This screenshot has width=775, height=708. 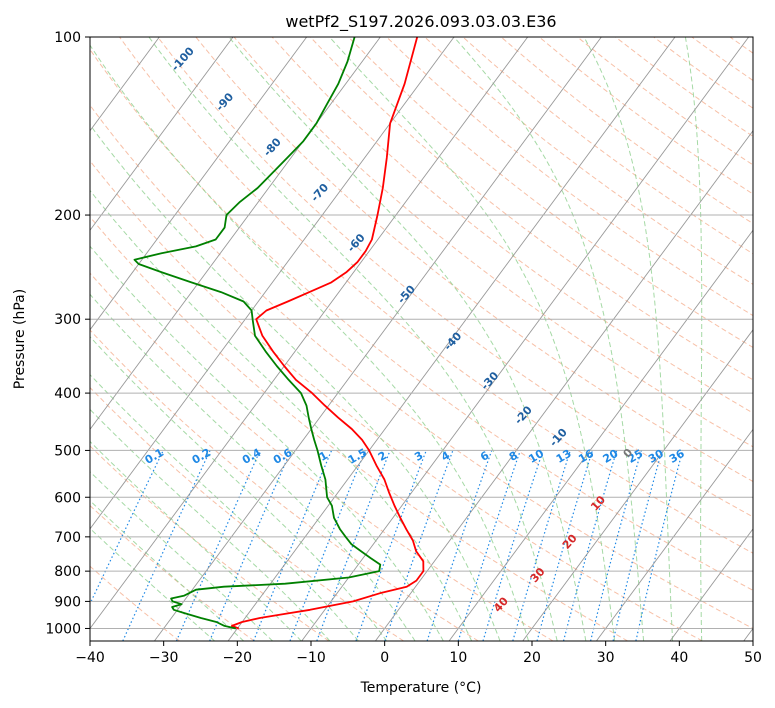 What do you see at coordinates (67, 320) in the screenshot?
I see `y-tick-label: 300` at bounding box center [67, 320].